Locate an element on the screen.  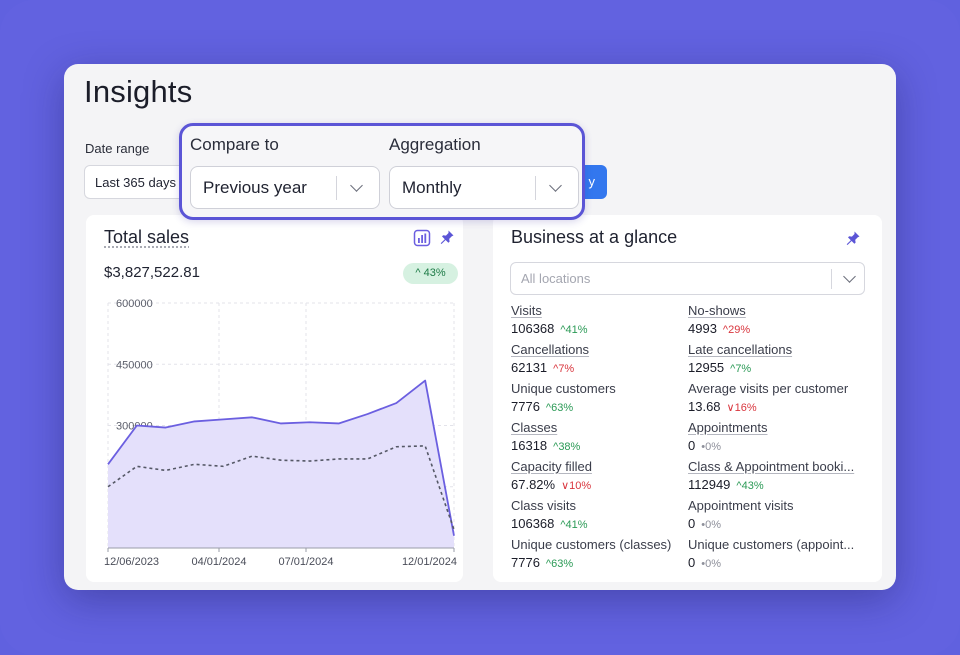
metric-label: Appointment visits is located at coordinates (741, 505).